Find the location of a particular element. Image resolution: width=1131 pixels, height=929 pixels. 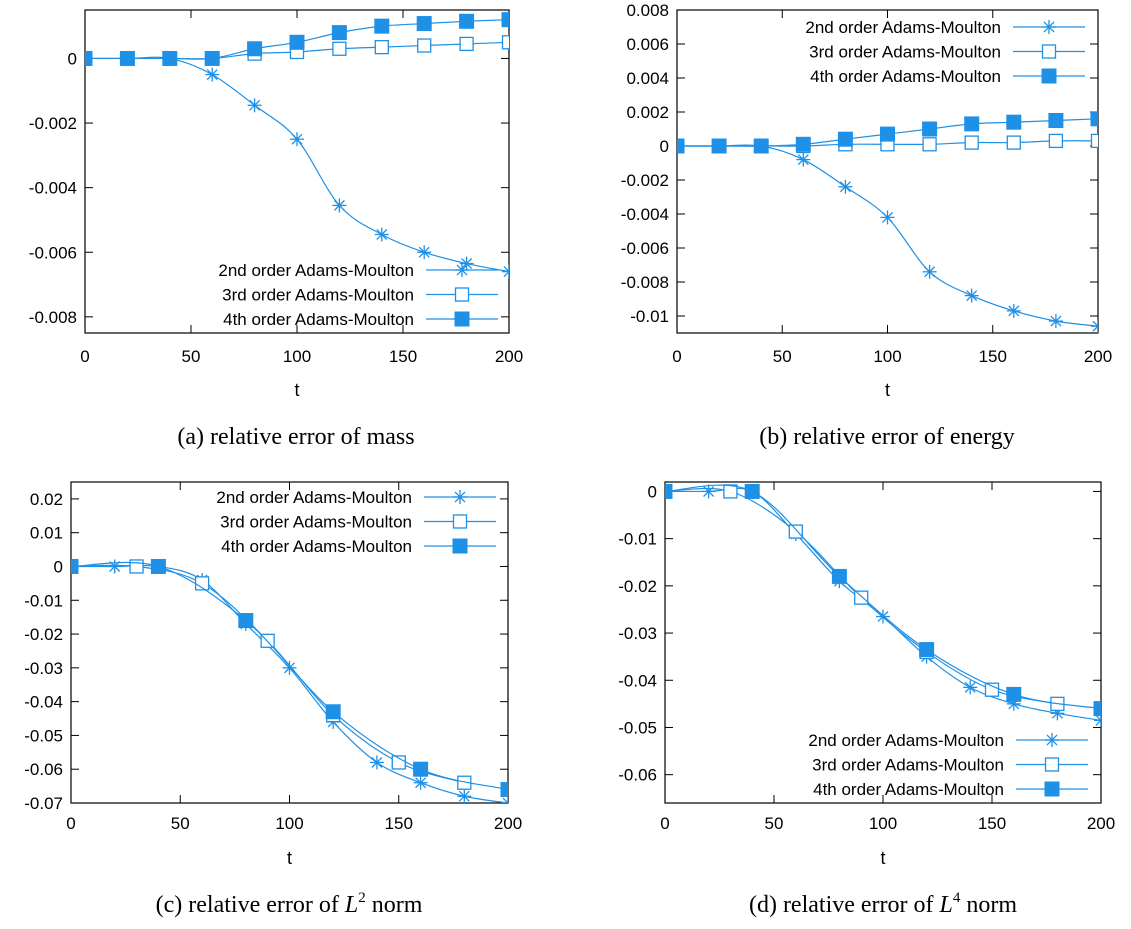

chart-caption: (b) relative error of energy is located at coordinates (886, 437).